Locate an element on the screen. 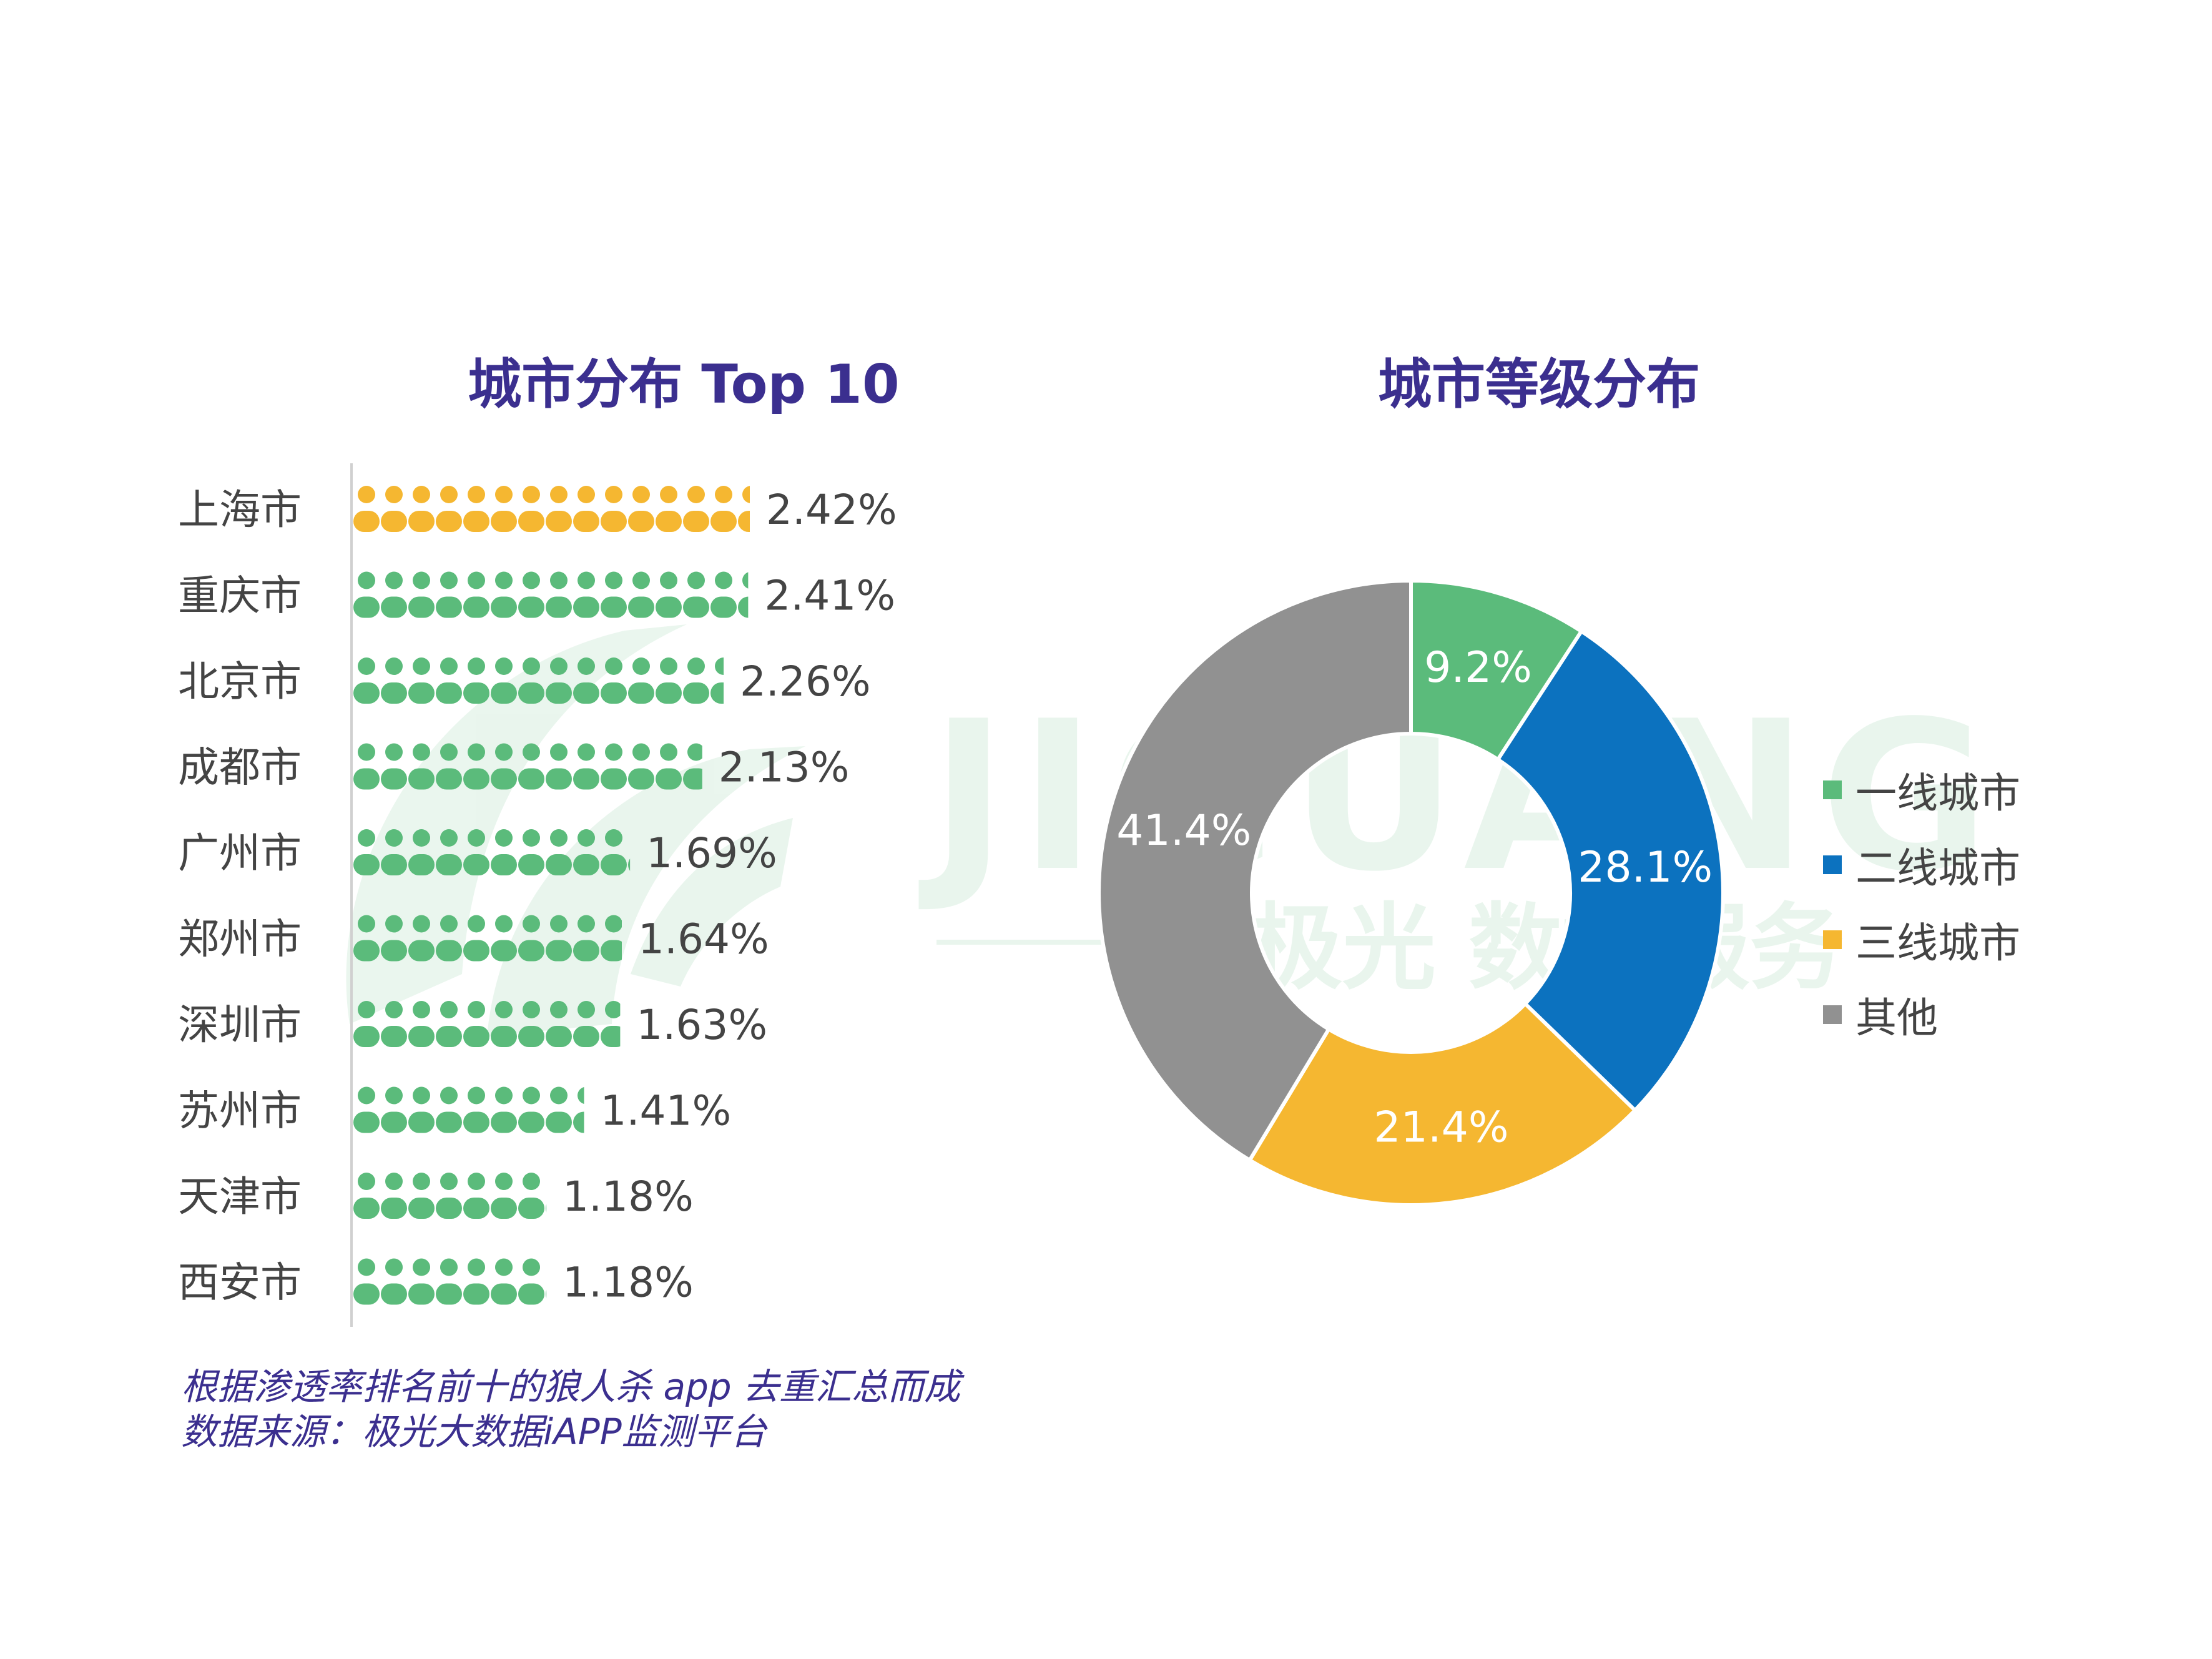 Image resolution: width=2212 pixels, height=1659 pixels. category-label: 西安市 is located at coordinates (240, 1283).